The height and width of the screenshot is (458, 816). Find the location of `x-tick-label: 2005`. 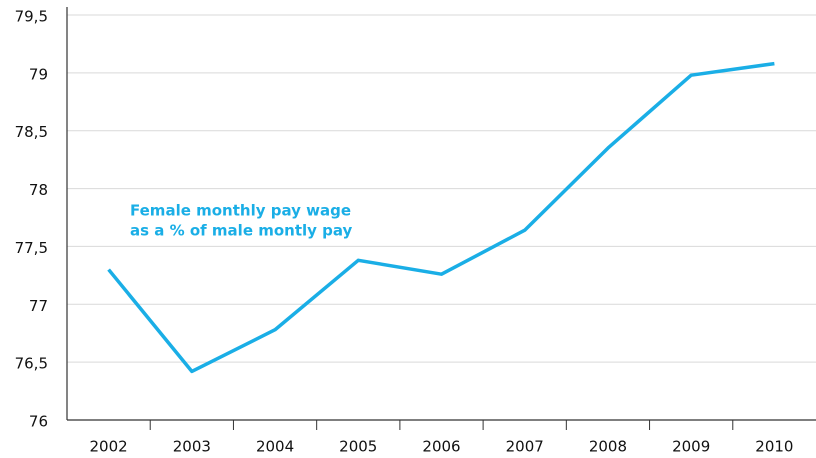

x-tick-label: 2005 is located at coordinates (358, 447).